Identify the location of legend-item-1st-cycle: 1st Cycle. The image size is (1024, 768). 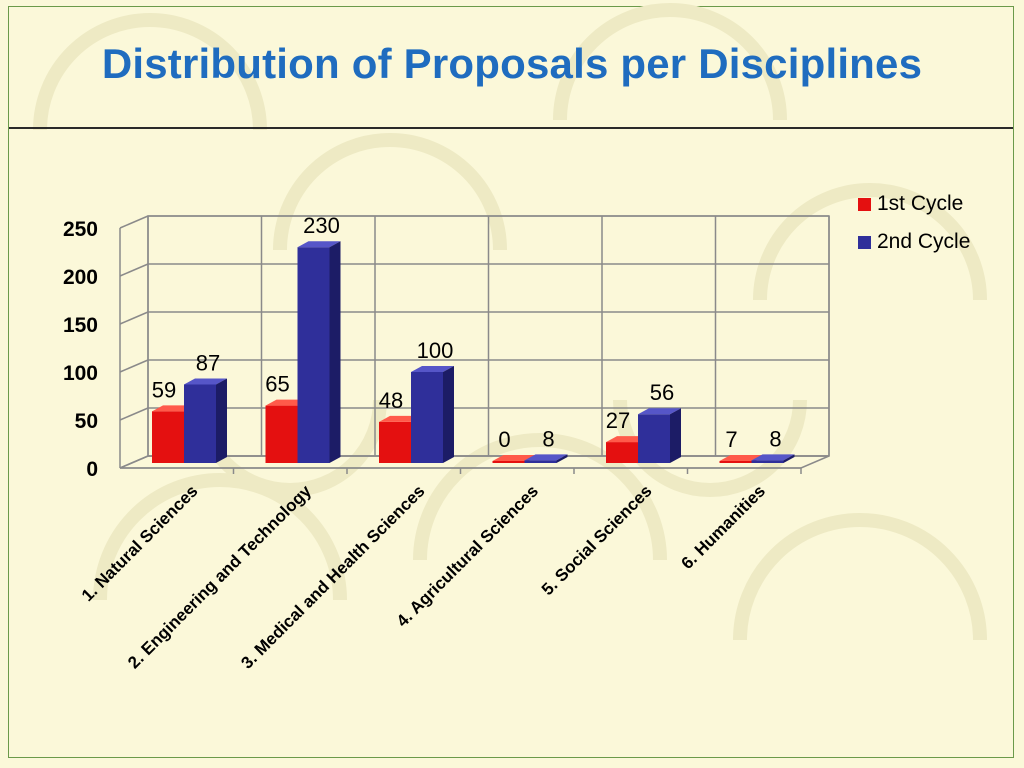
(914, 204).